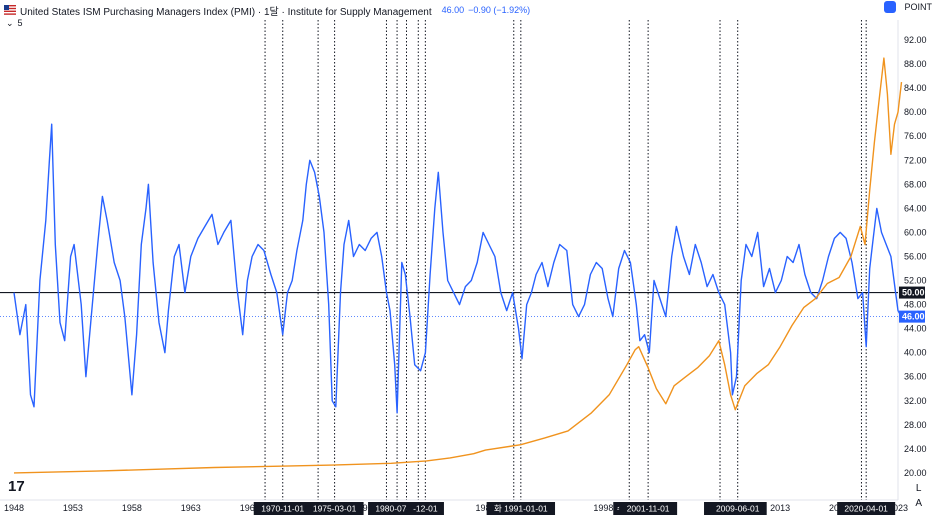  I want to click on y-tick-label: 72.00, so click(915, 160).